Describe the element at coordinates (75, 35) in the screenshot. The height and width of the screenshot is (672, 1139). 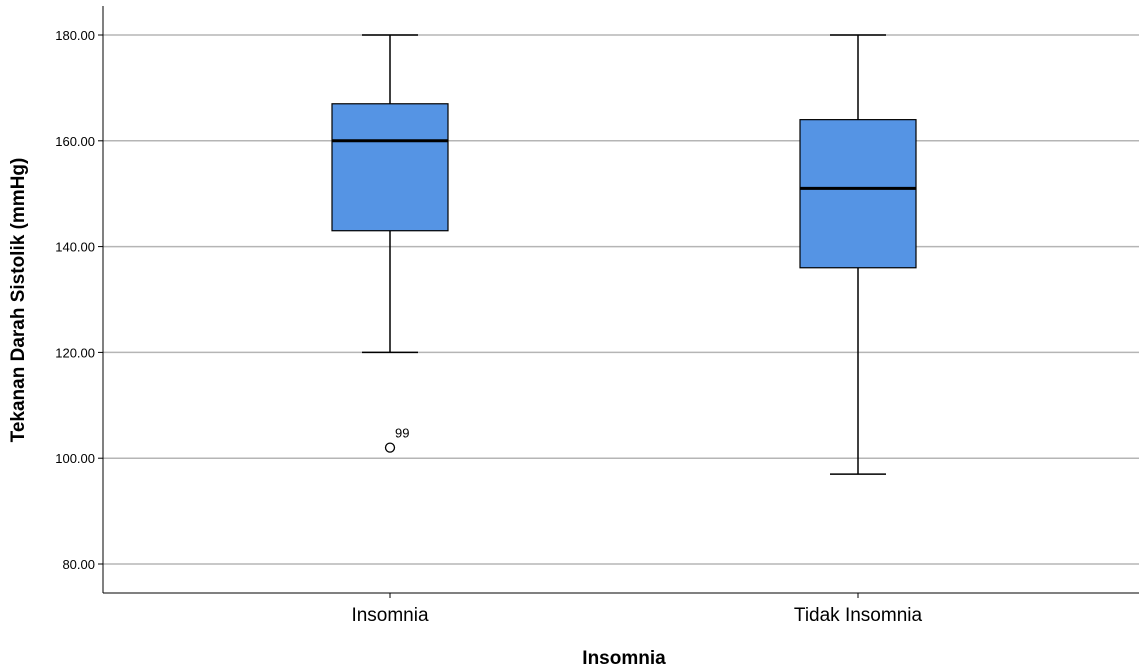
I see `y-tick-label: 180.00` at that location.